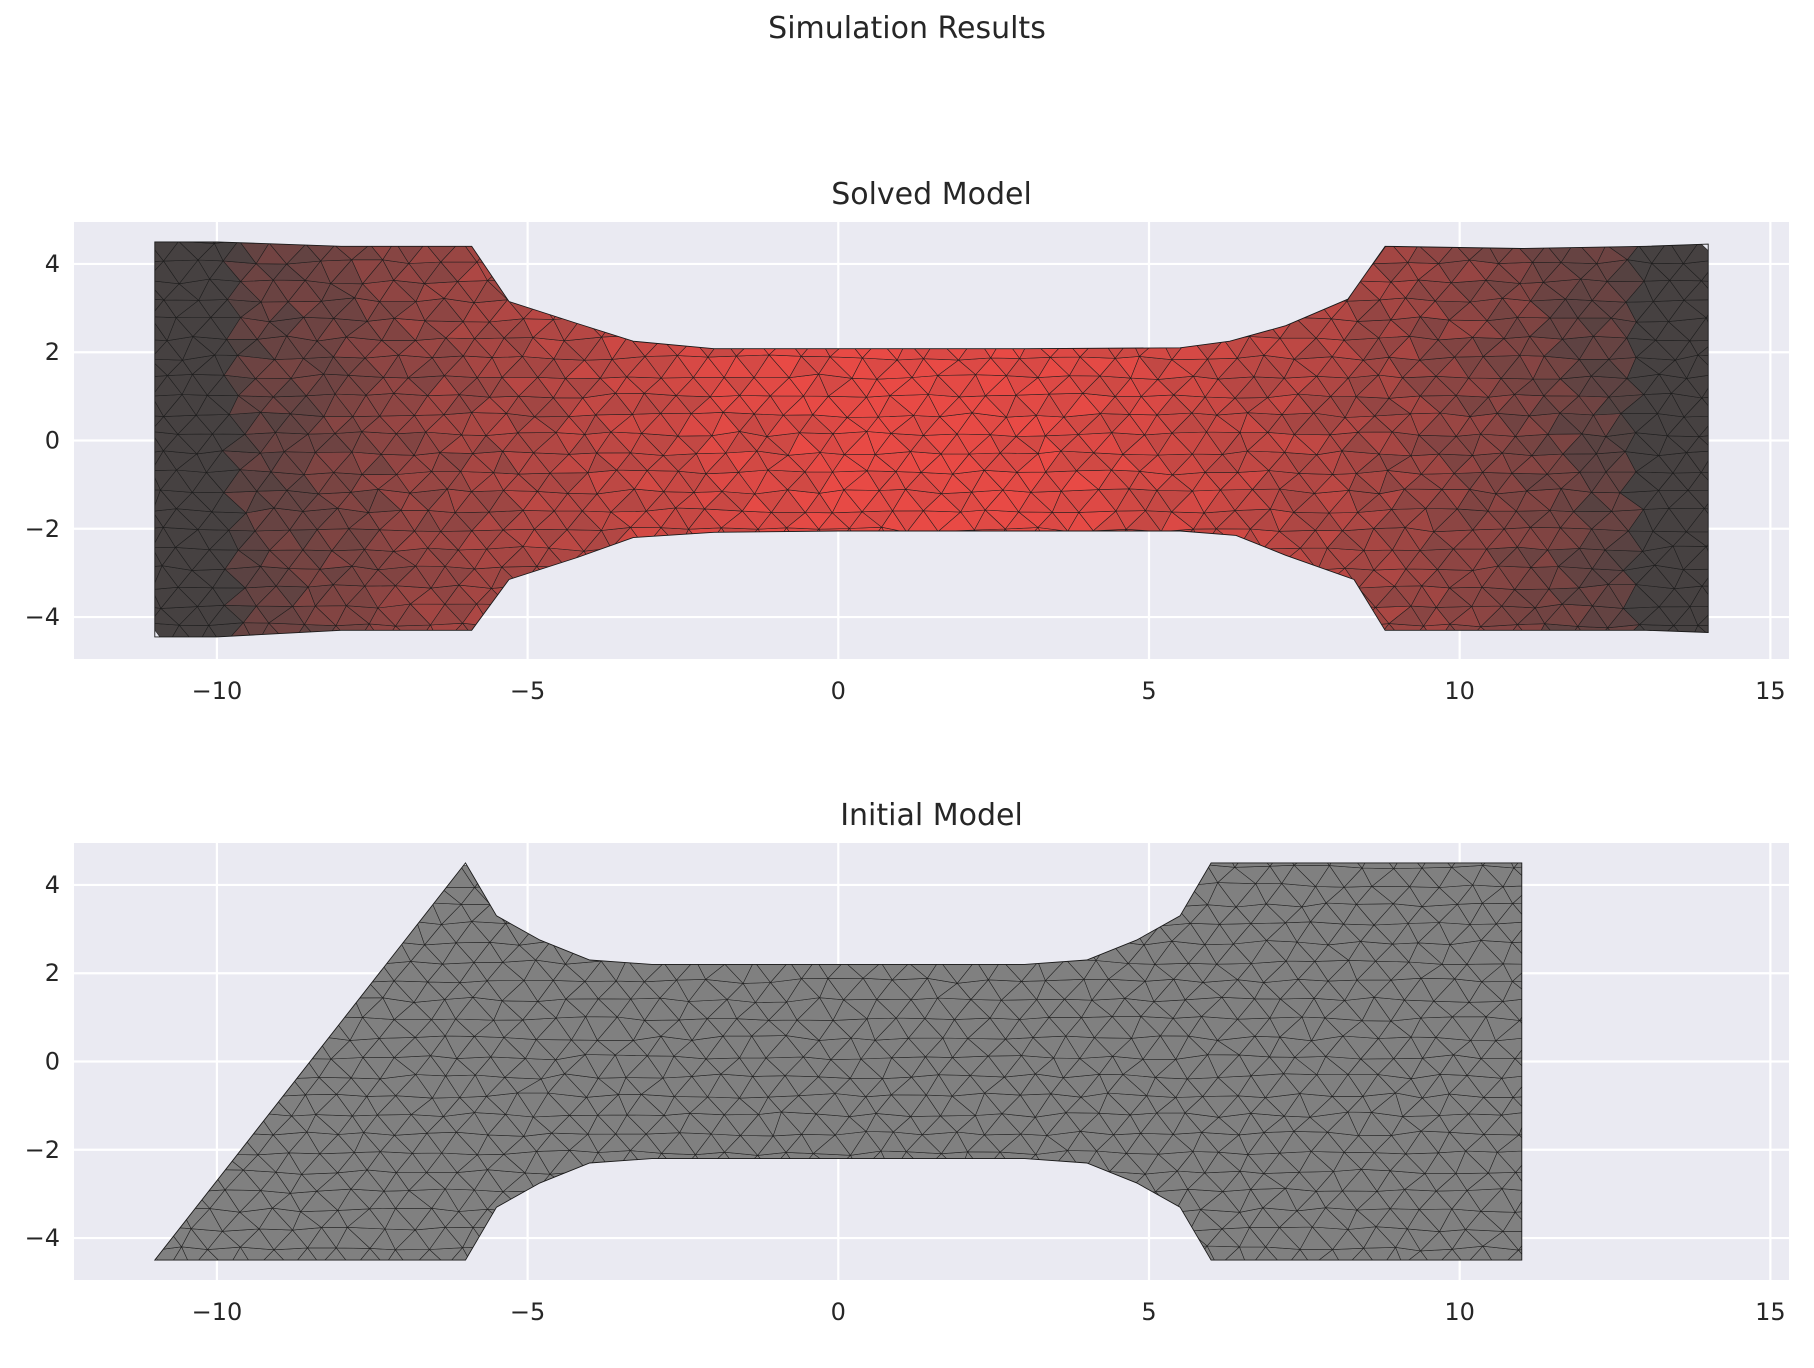 This screenshot has width=1814, height=1368. Describe the element at coordinates (931, 815) in the screenshot. I see `panel-title: Initial Model` at that location.